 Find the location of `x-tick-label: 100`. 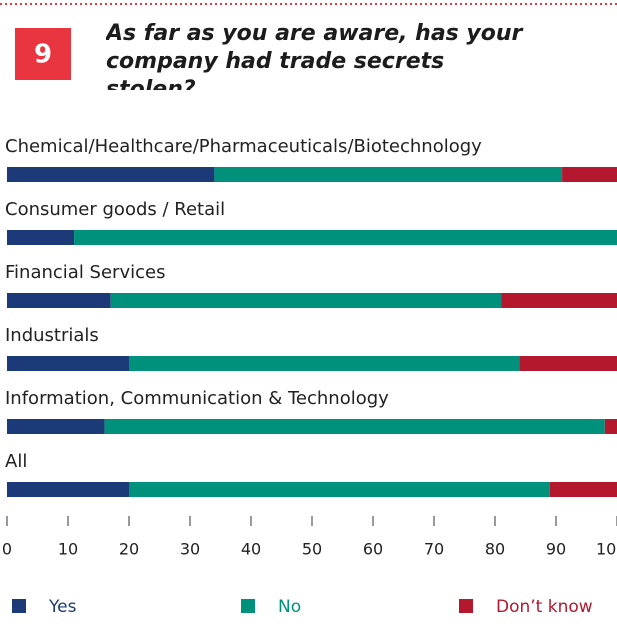

x-tick-label: 100 is located at coordinates (606, 549).